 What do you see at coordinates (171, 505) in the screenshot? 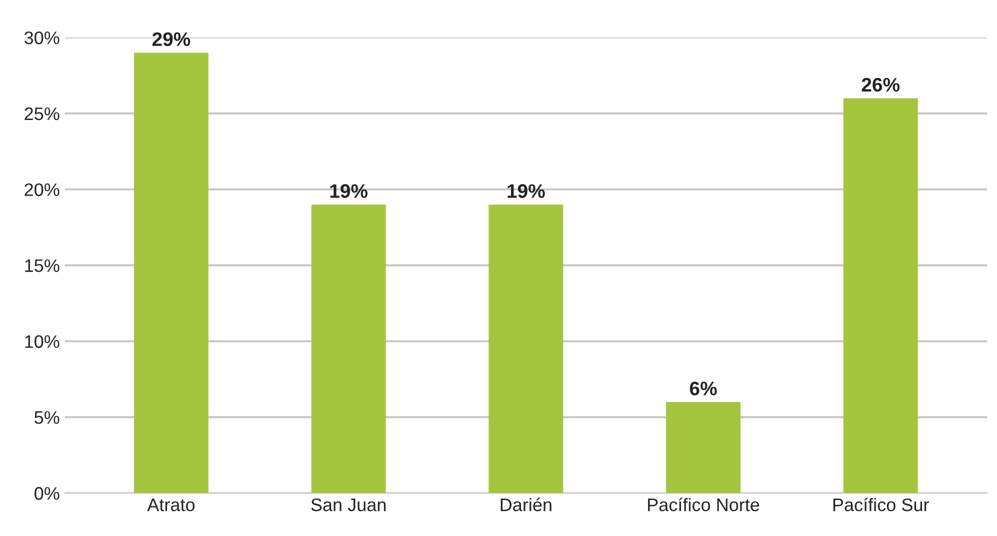
I see `x-tick-label: Atrato` at bounding box center [171, 505].